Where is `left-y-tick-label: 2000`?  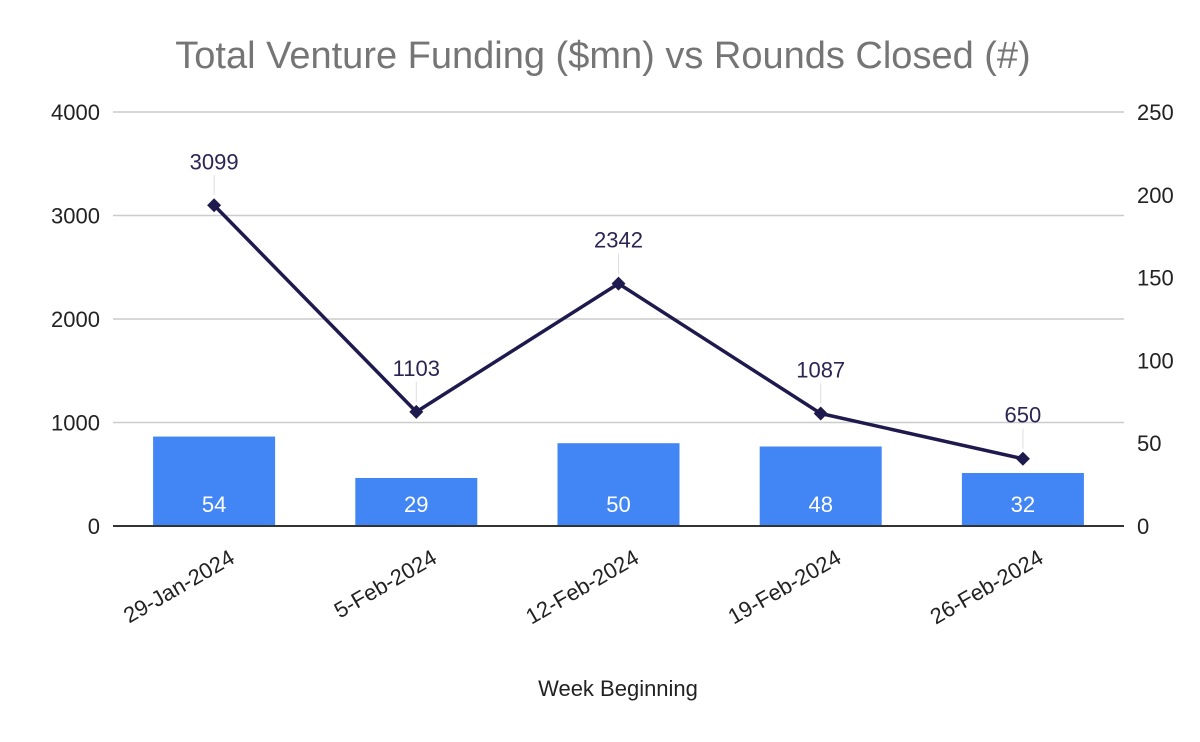
left-y-tick-label: 2000 is located at coordinates (75, 319).